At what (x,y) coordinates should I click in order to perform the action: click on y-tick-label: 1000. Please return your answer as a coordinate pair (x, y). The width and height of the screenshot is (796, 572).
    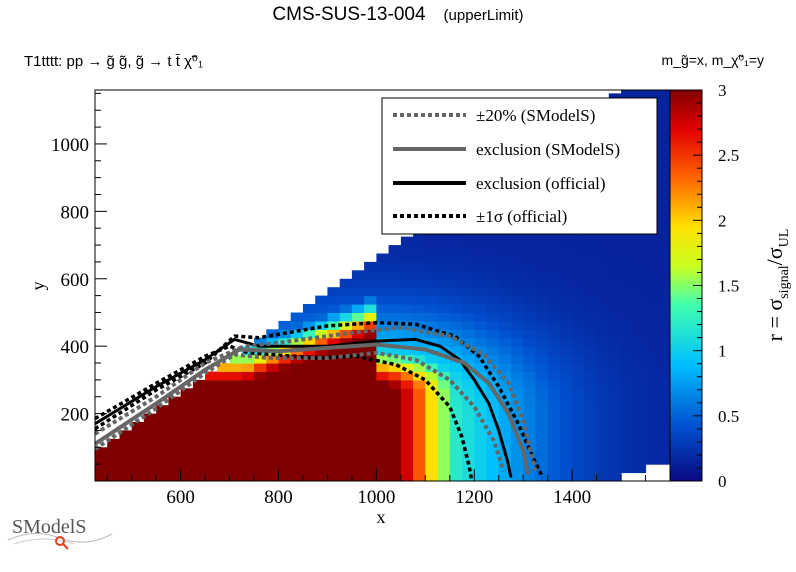
    Looking at the image, I should click on (70, 145).